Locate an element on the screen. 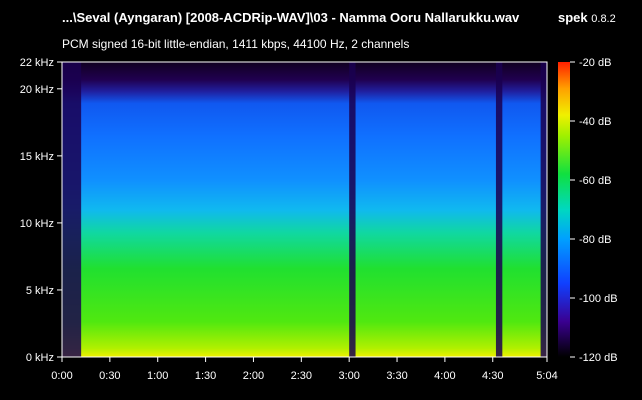 This screenshot has width=642, height=400. db-tick-label-2: -60 dB is located at coordinates (595, 181).